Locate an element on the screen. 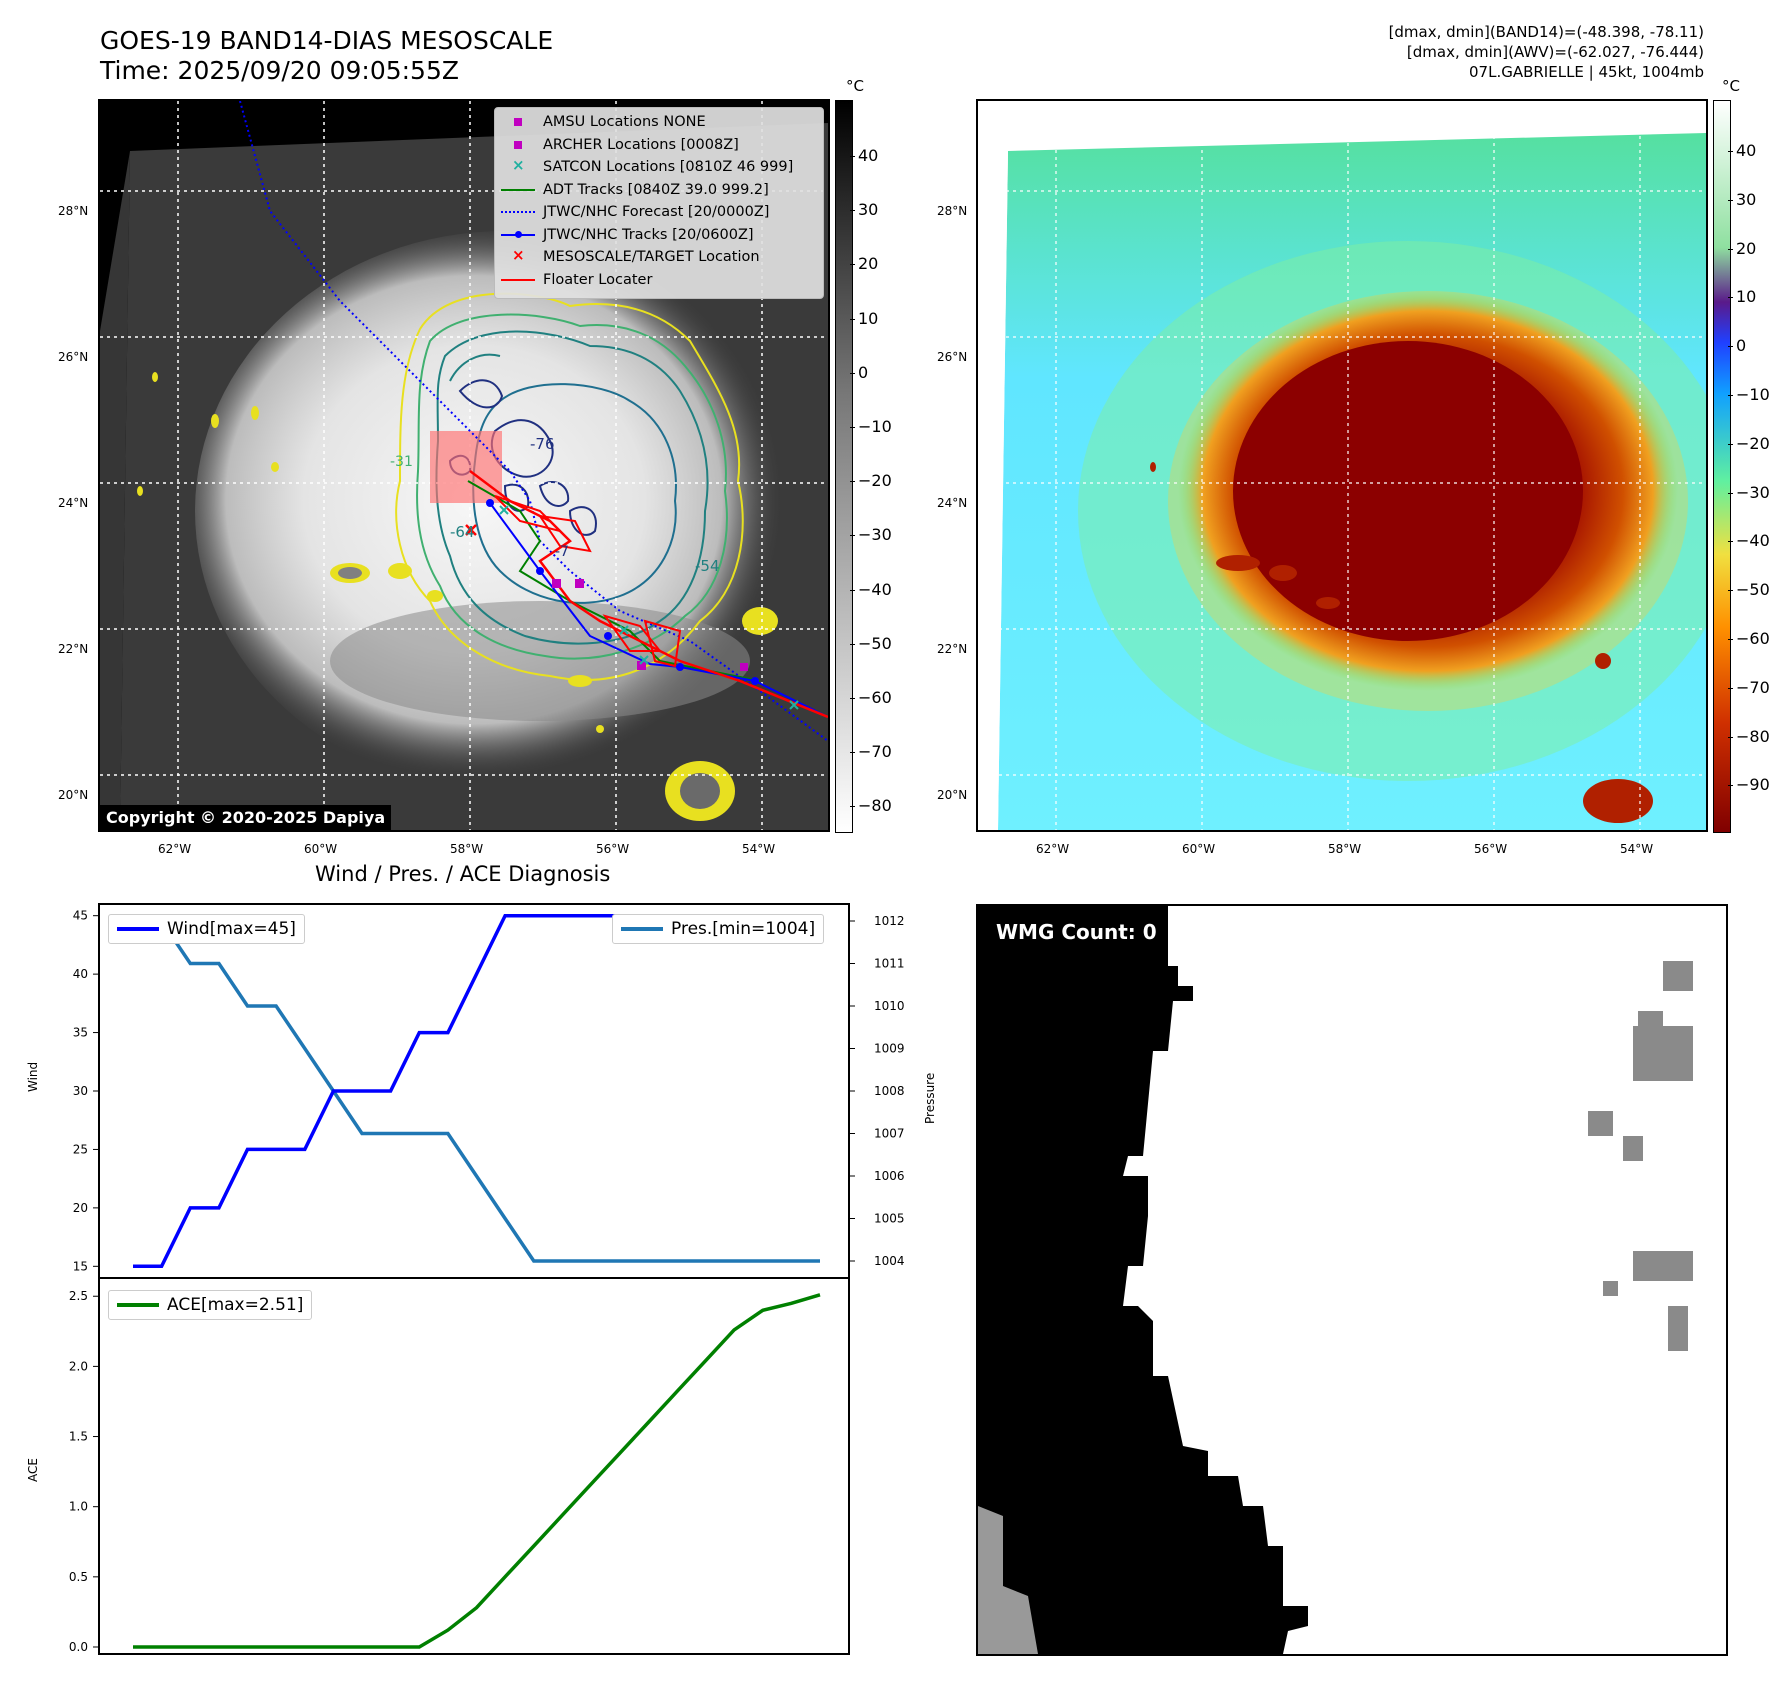  diagnosis-title: Wind / Pres. / ACE Diagnosis is located at coordinates (463, 874).